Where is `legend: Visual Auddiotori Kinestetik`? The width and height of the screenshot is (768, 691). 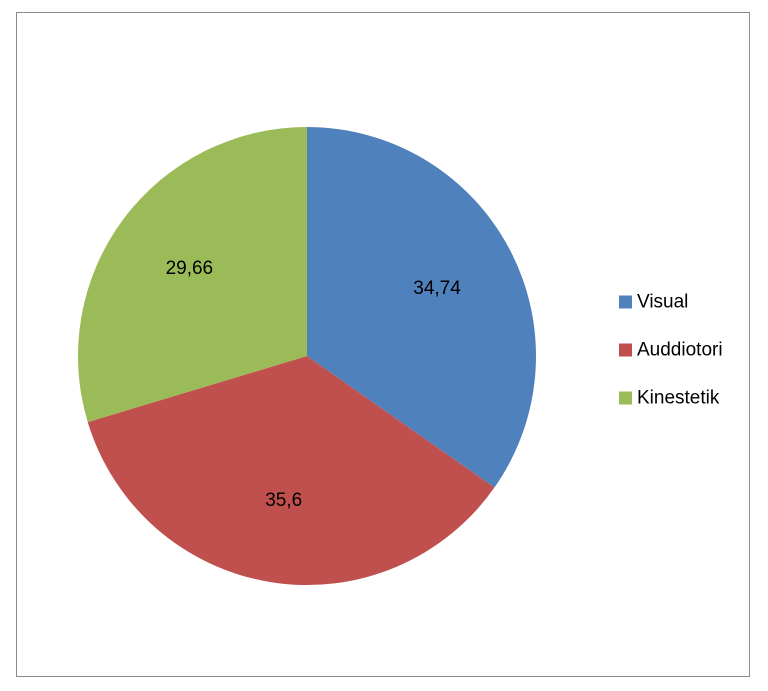
legend: Visual Auddiotori Kinestetik is located at coordinates (671, 350).